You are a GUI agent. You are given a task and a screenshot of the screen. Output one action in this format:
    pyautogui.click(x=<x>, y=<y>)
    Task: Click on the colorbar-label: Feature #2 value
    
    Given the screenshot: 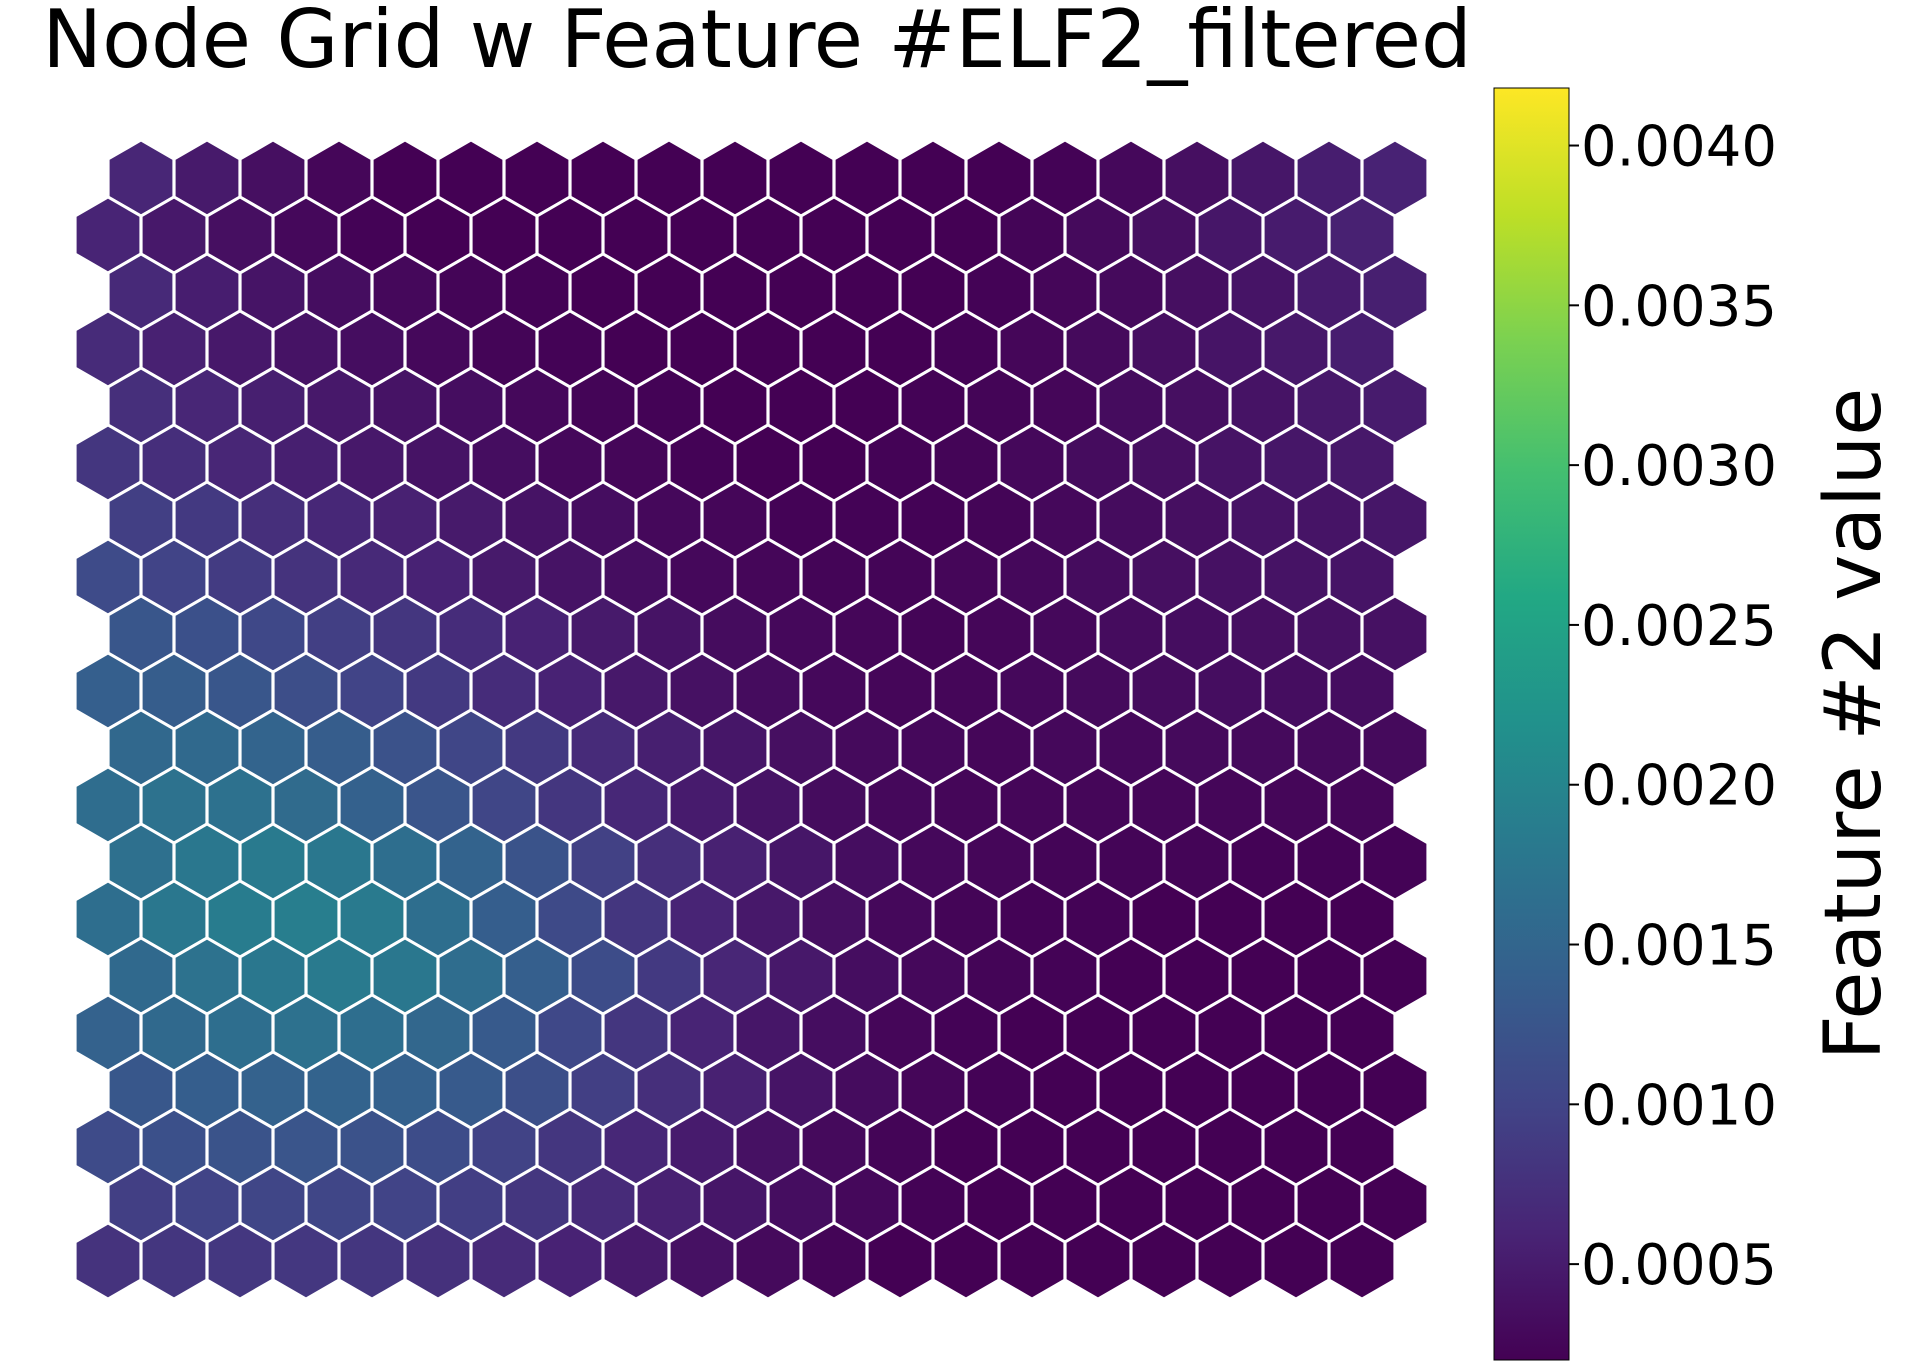 What is the action you would take?
    pyautogui.click(x=1854, y=724)
    